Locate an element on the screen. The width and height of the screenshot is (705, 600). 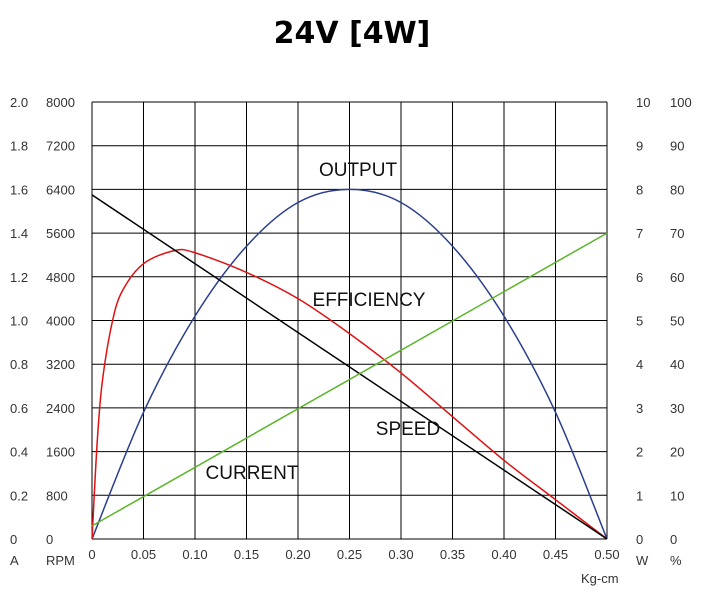
efficiency-tick-label: 40 is located at coordinates (677, 364).